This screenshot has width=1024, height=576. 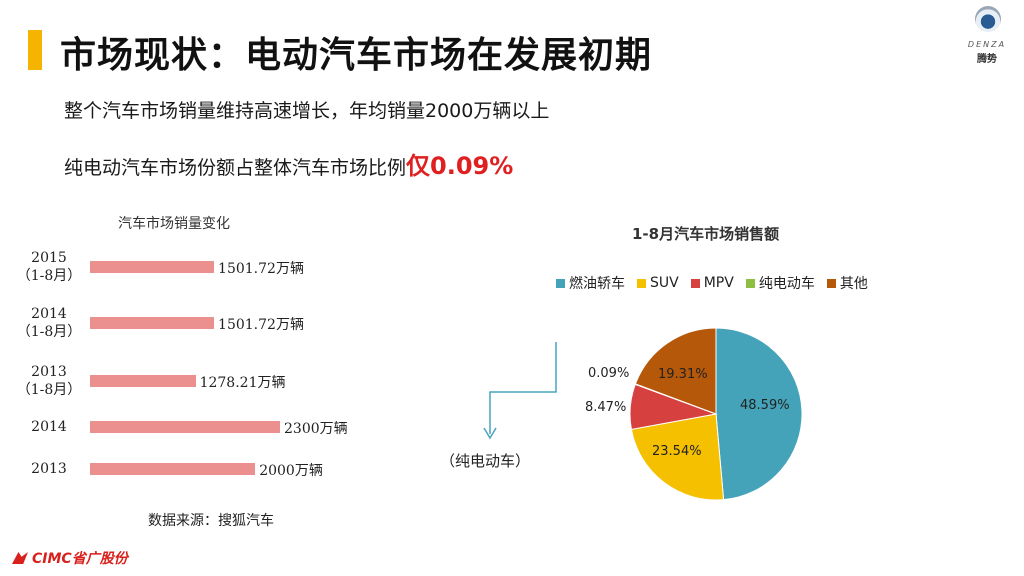 I want to click on denza-logo: DENZA 腾势, so click(x=987, y=33).